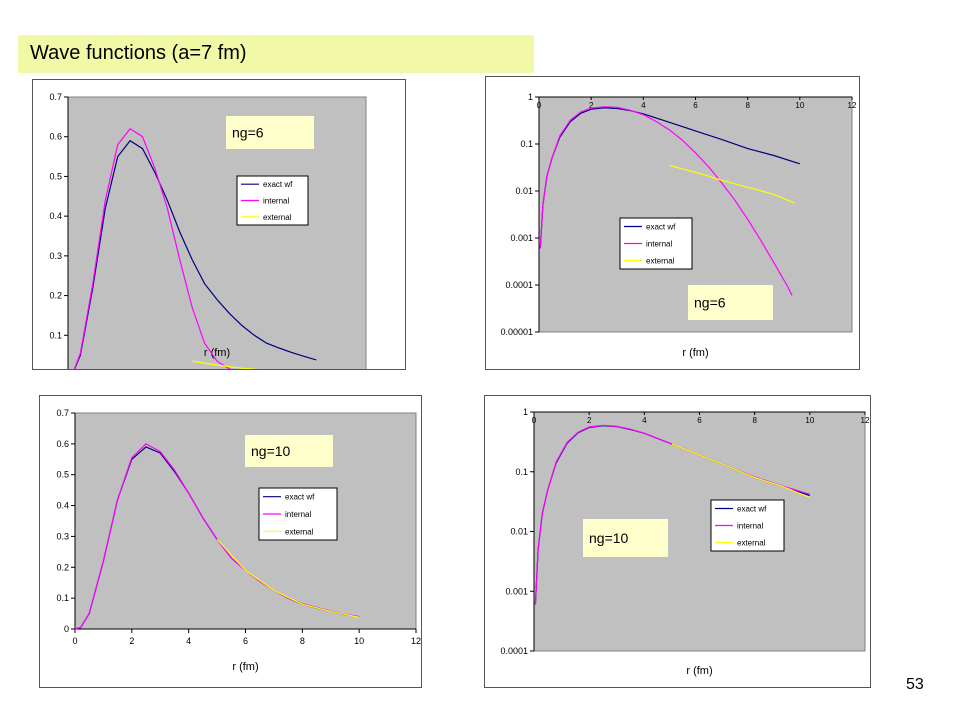  What do you see at coordinates (138, 53) in the screenshot?
I see `slide-title: Wave functions (a=7 fm)` at bounding box center [138, 53].